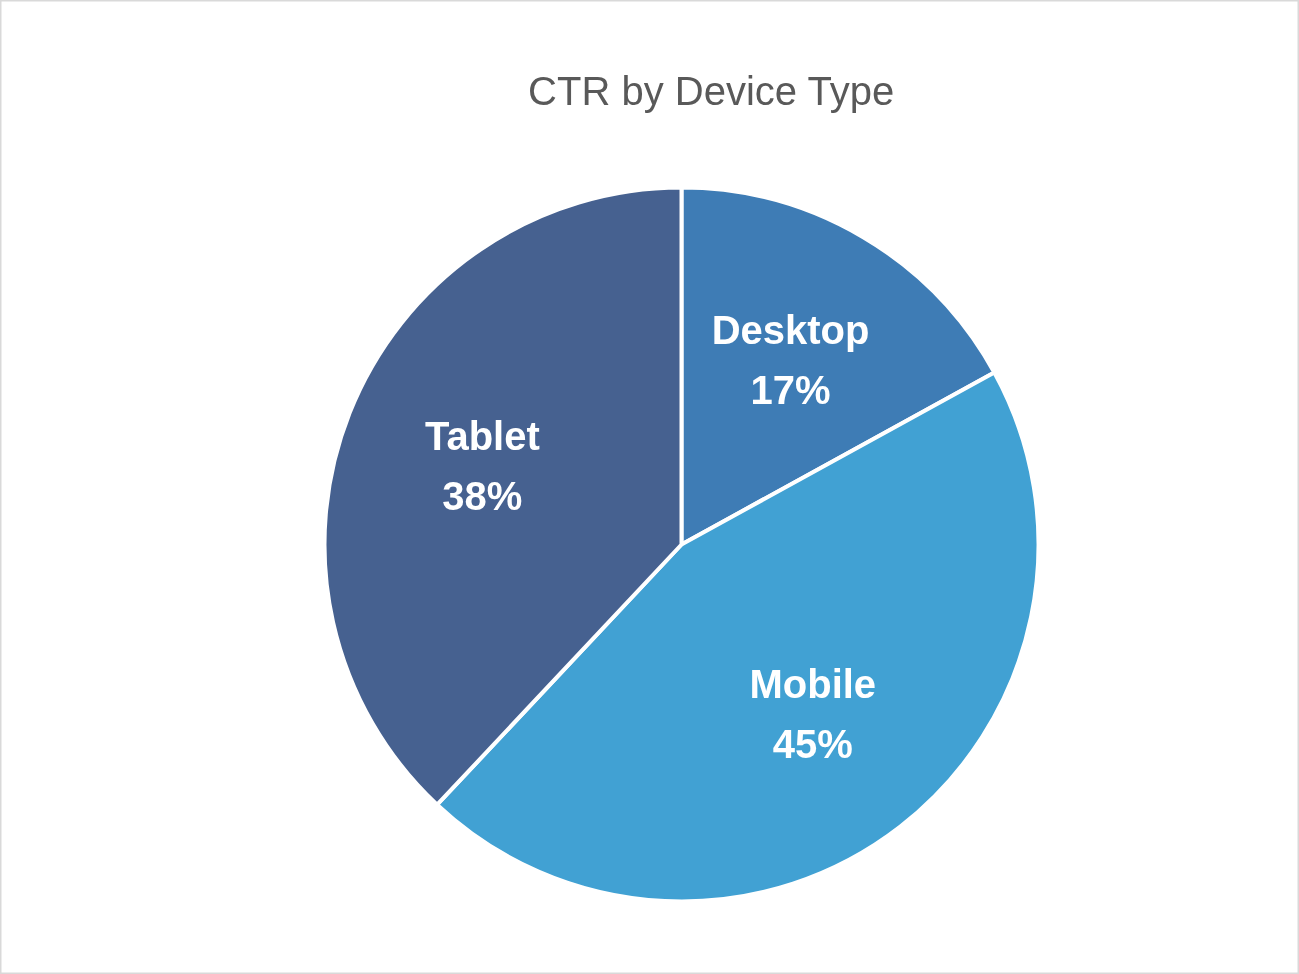 The image size is (1299, 974). What do you see at coordinates (711, 90) in the screenshot?
I see `chart-title: CTR by Device Type` at bounding box center [711, 90].